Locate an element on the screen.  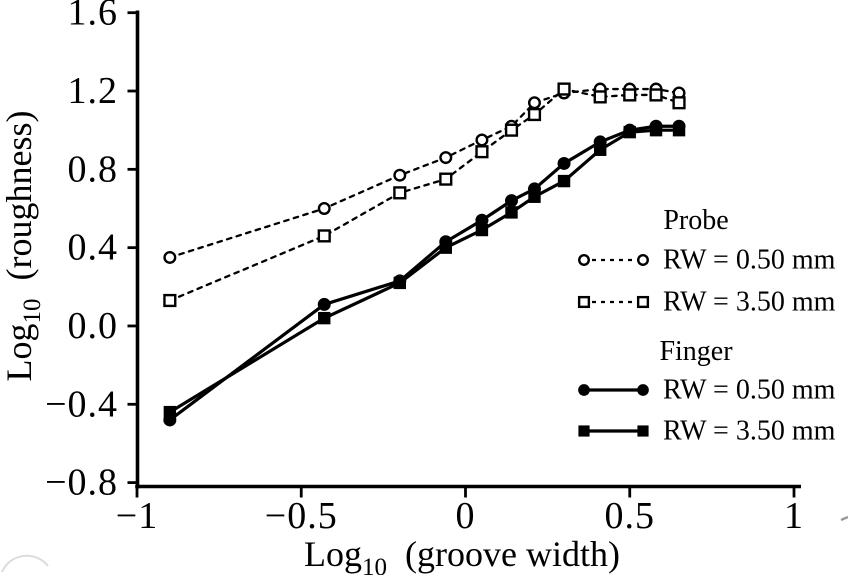
legend-entry-probe-rw-0-50-mm: RW = 0.50 mm is located at coordinates (707, 260).